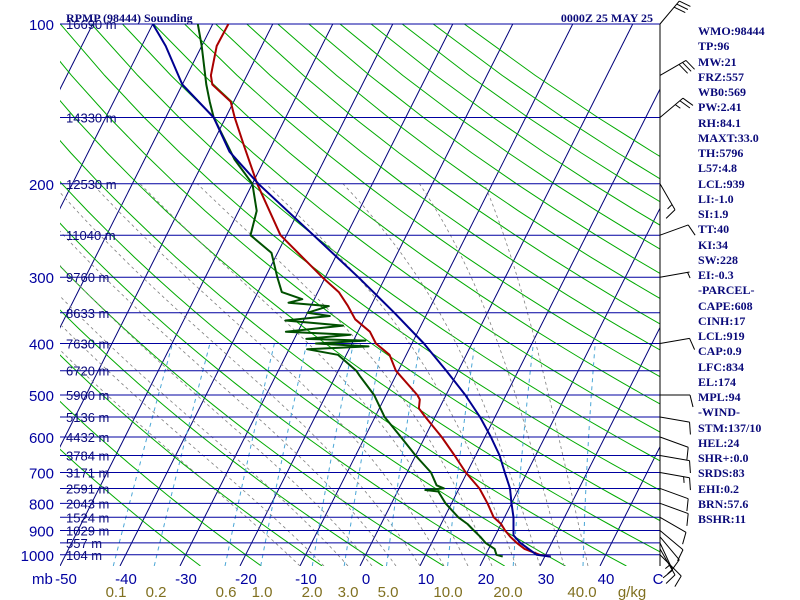 The width and height of the screenshot is (800, 600). Describe the element at coordinates (725, 305) in the screenshot. I see `index-item: CAPE:608` at that location.